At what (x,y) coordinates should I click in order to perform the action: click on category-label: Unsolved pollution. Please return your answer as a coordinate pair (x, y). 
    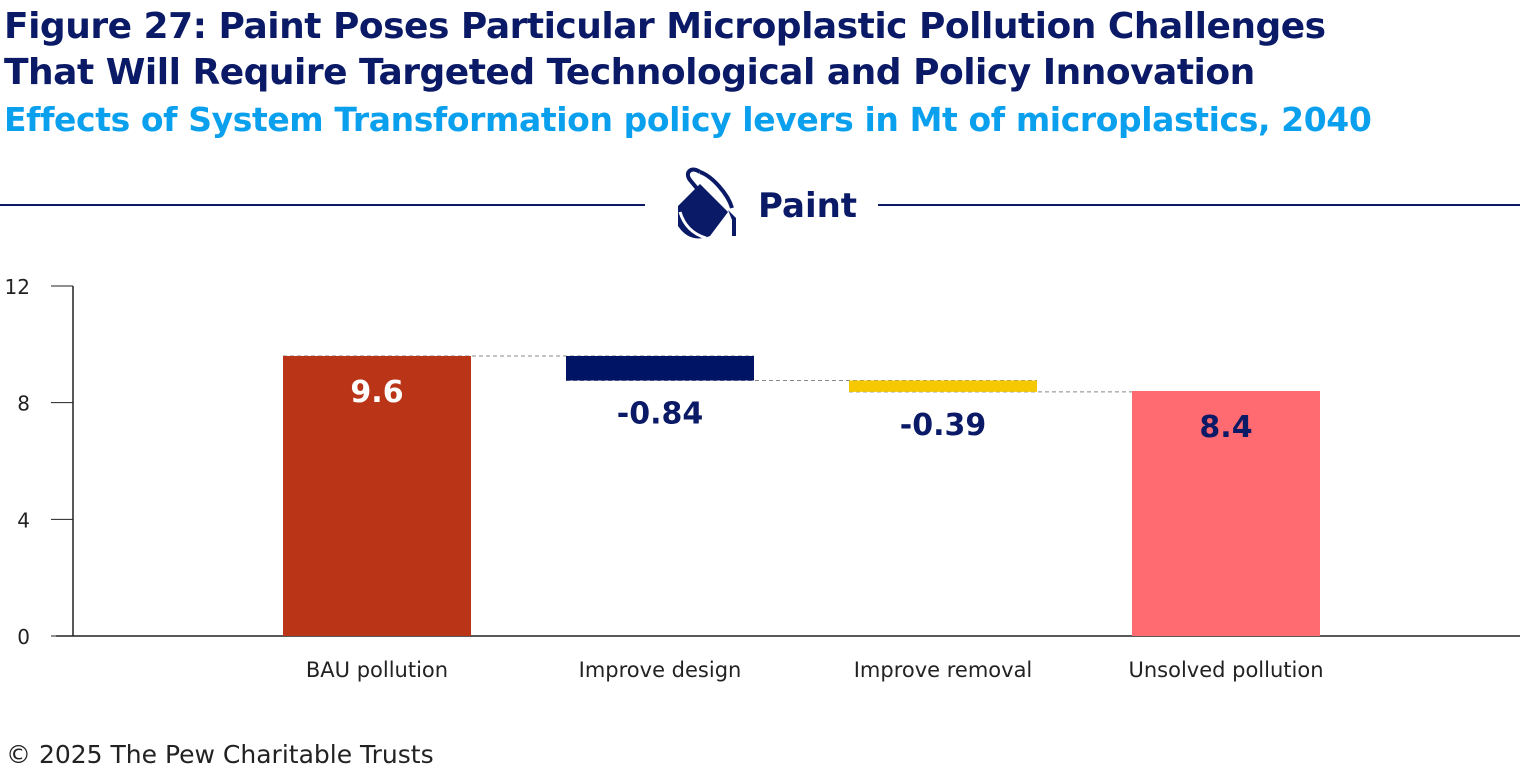
    Looking at the image, I should click on (1225, 670).